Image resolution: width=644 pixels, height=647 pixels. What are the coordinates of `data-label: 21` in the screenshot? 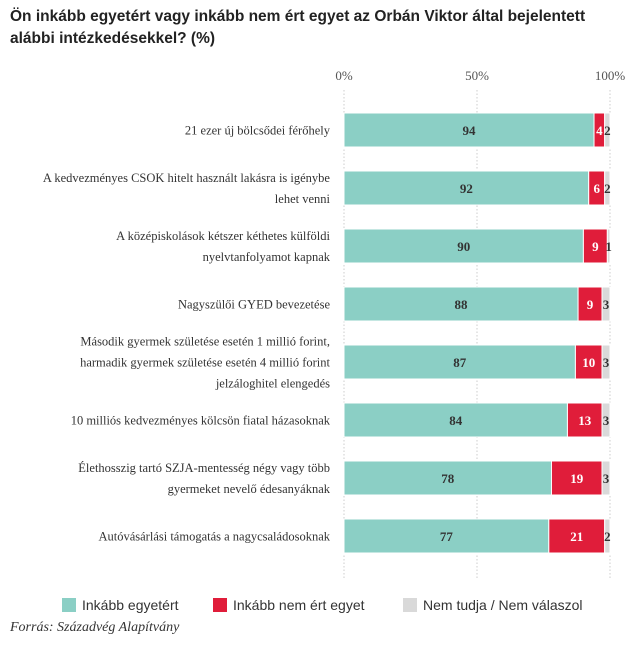 It's located at (576, 536).